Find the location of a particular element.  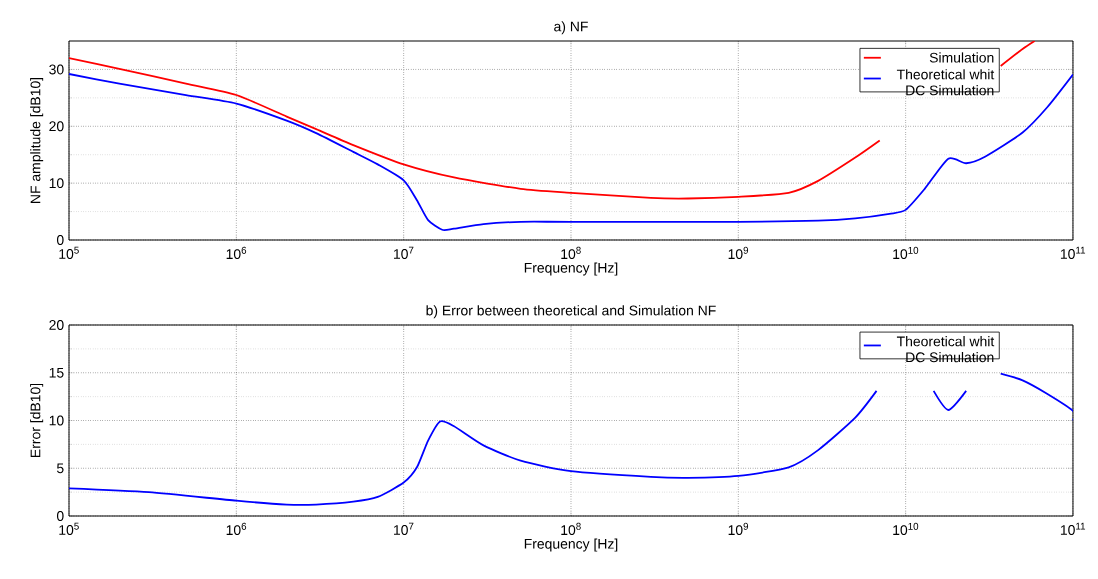

y-axis-title: Error [dB10] is located at coordinates (37, 420).